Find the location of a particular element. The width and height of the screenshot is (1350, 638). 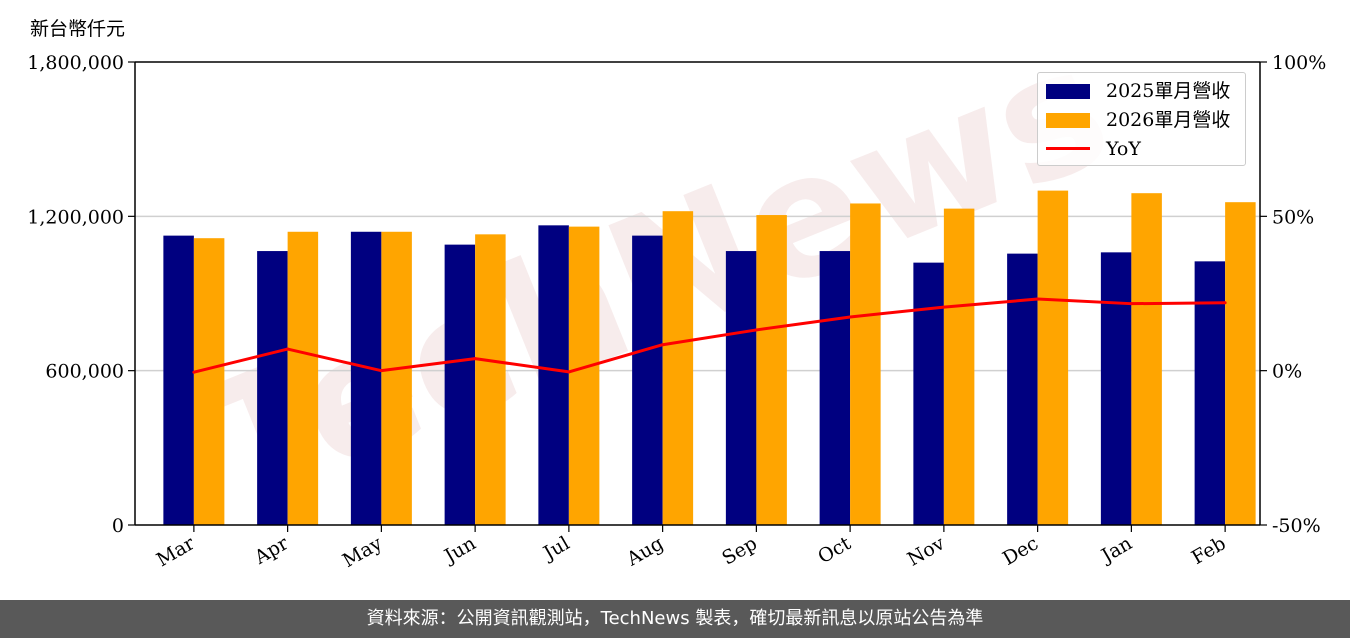

yoy-line is located at coordinates (709, 335).